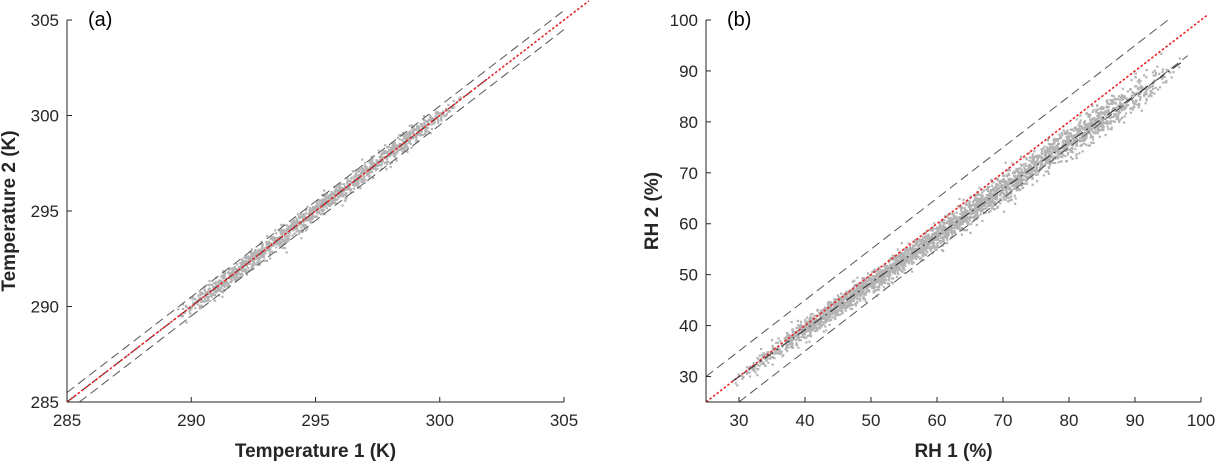 The width and height of the screenshot is (1228, 464). What do you see at coordinates (739, 20) in the screenshot?
I see `panel-label: (b)` at bounding box center [739, 20].